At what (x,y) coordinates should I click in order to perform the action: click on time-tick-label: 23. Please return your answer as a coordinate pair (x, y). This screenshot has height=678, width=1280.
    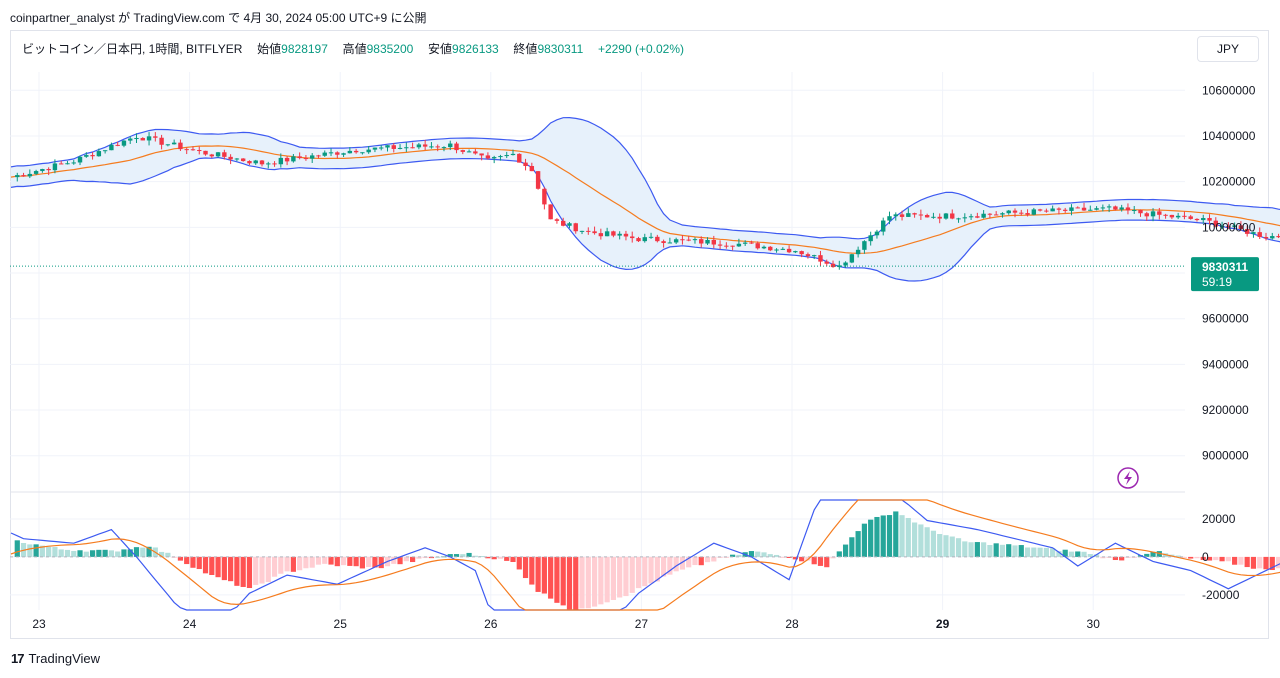
    Looking at the image, I should click on (39, 624).